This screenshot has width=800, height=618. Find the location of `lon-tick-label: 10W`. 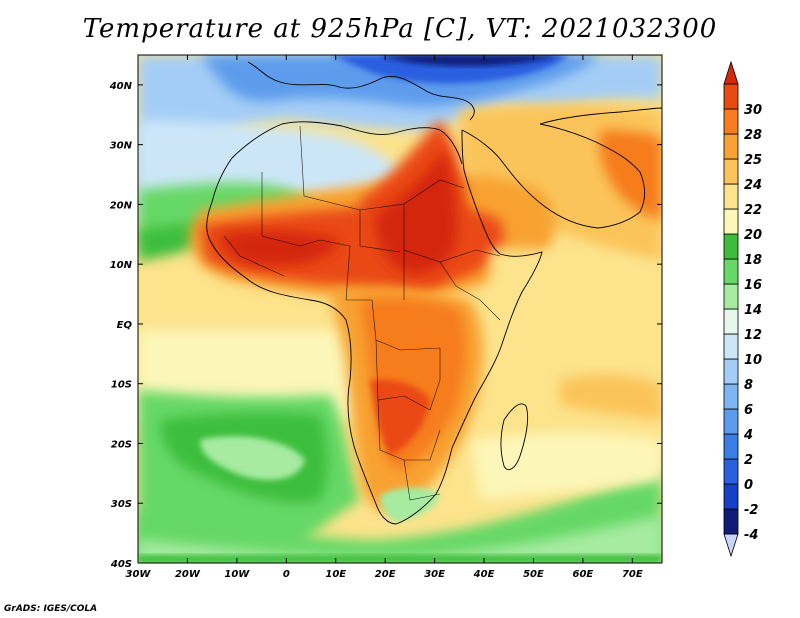

lon-tick-label: 10W is located at coordinates (237, 574).